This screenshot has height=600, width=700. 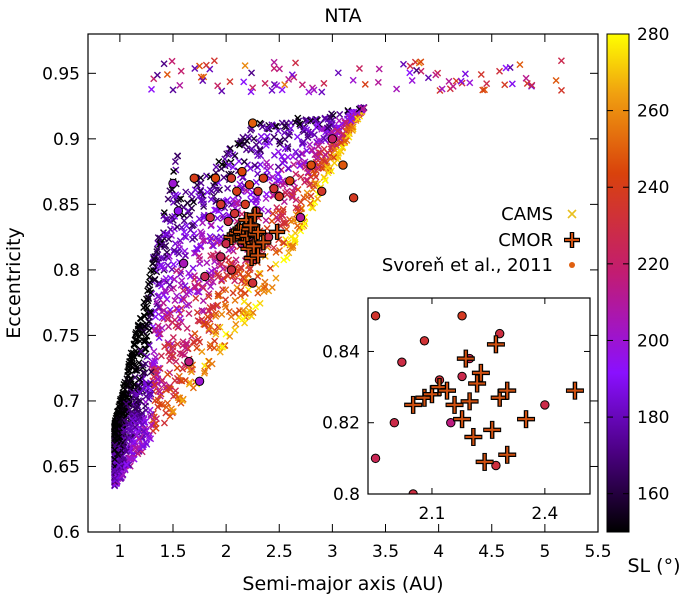 What do you see at coordinates (527, 214) in the screenshot?
I see `legend-label-cams: CAMS` at bounding box center [527, 214].